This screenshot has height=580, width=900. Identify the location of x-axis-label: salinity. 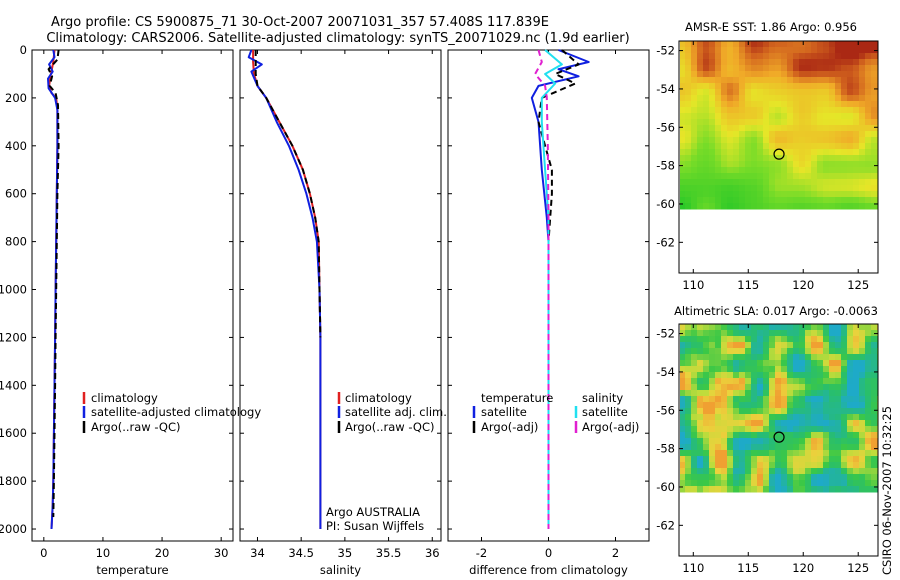
(340, 570).